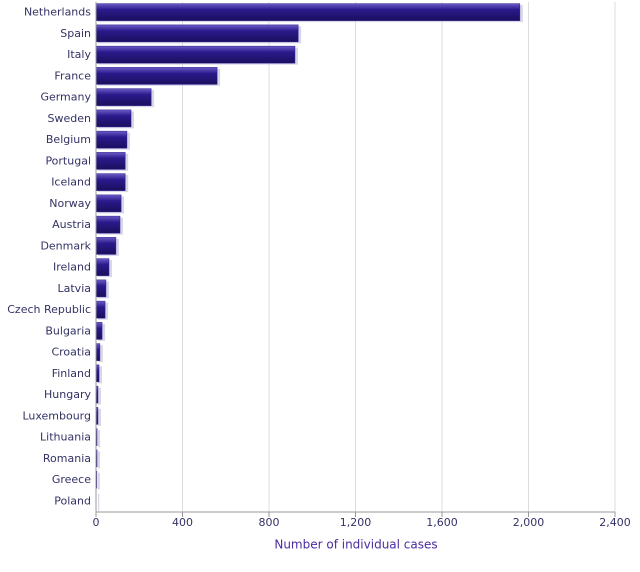  Describe the element at coordinates (355, 545) in the screenshot. I see `x-axis-title: Number of individual cases` at that location.